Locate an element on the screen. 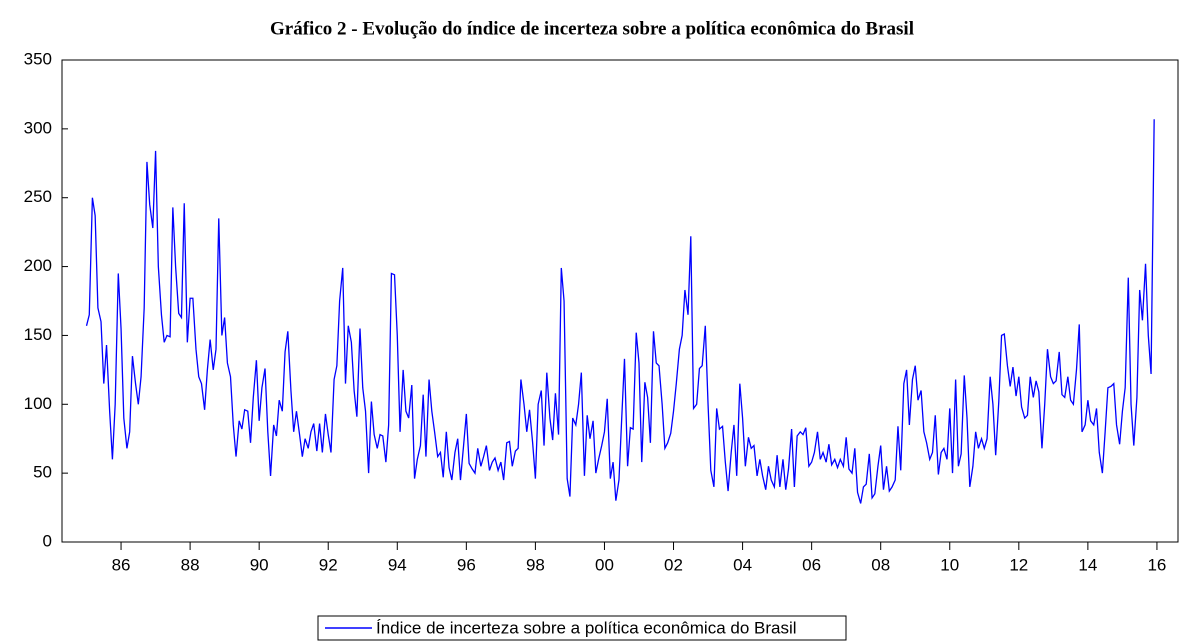  y-tick-label: 50 is located at coordinates (42, 472).